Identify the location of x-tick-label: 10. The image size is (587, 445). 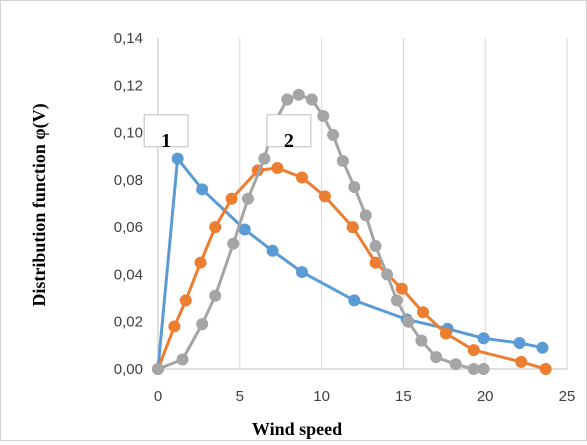
(321, 396).